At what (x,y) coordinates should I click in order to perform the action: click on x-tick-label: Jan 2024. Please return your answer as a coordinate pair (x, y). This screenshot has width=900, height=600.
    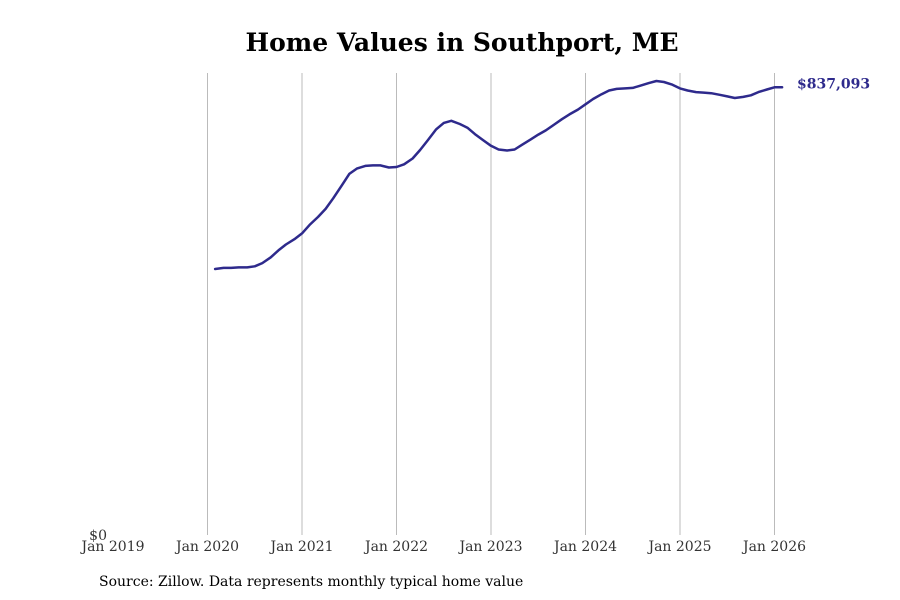
    Looking at the image, I should click on (584, 547).